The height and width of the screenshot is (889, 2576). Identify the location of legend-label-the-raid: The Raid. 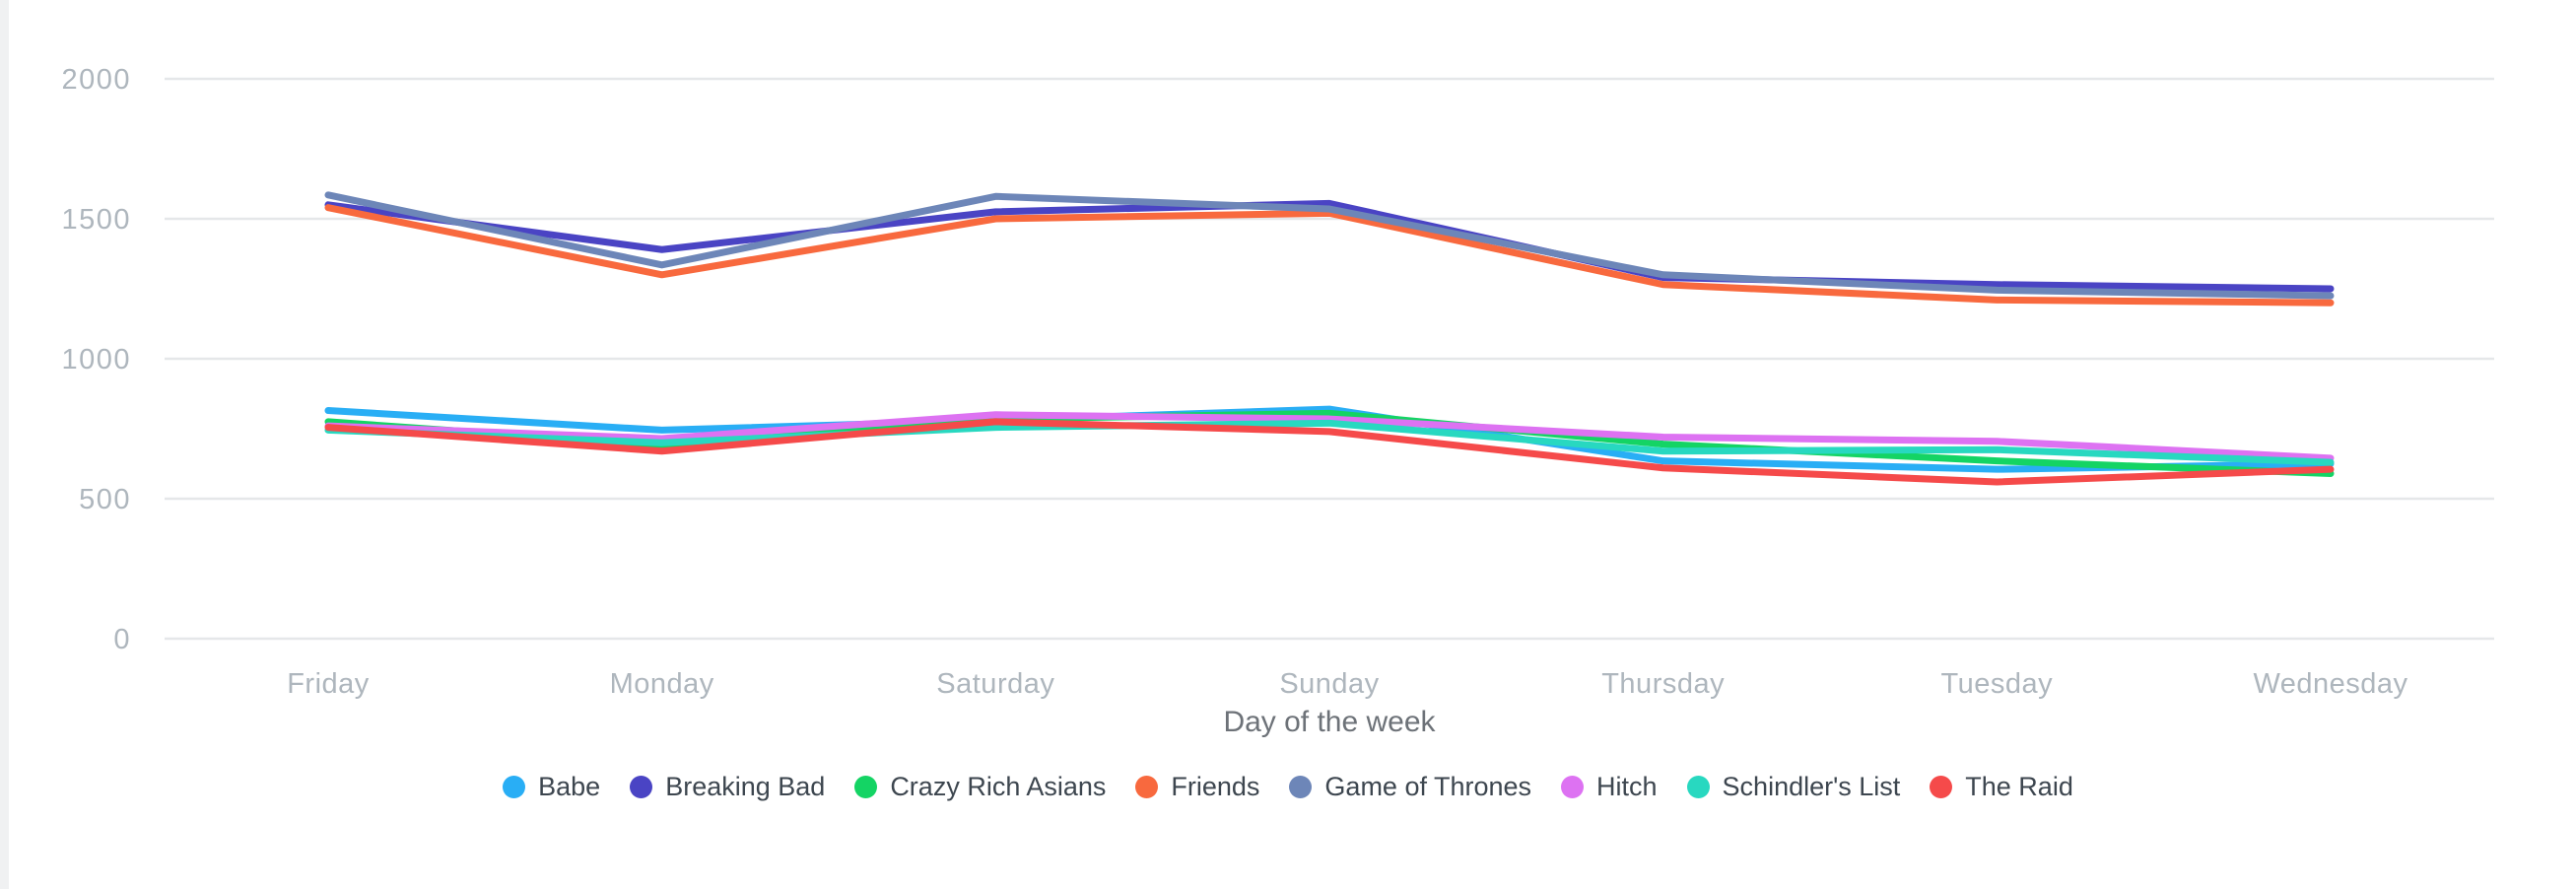
(2019, 786).